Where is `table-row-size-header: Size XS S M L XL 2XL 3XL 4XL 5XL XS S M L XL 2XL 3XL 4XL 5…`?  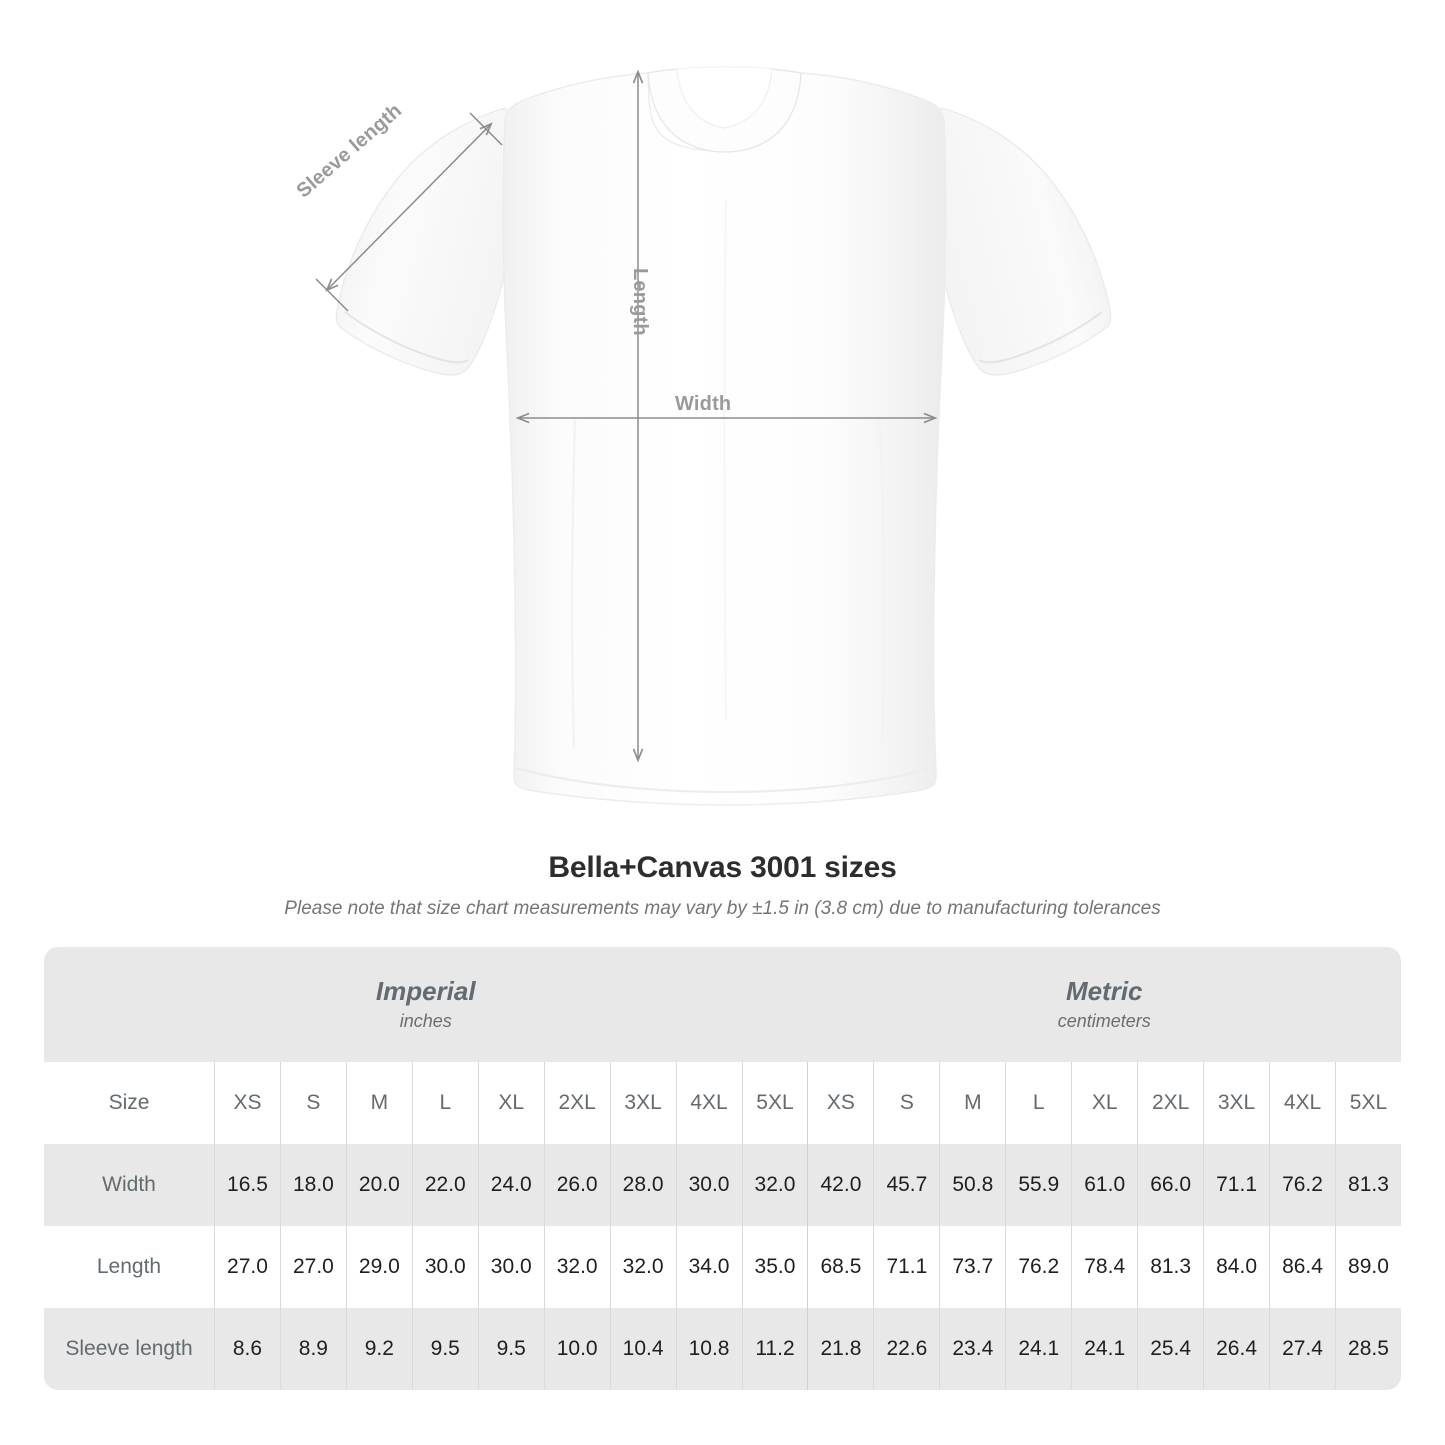
table-row-size-header: Size XS S M L XL 2XL 3XL 4XL 5XL XS S M L XL 2XL 3XL 4XL 5… is located at coordinates (722, 1103).